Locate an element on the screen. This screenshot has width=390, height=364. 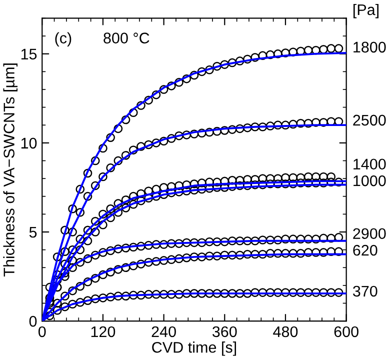
y-tick-label: 10 is located at coordinates (29, 143).